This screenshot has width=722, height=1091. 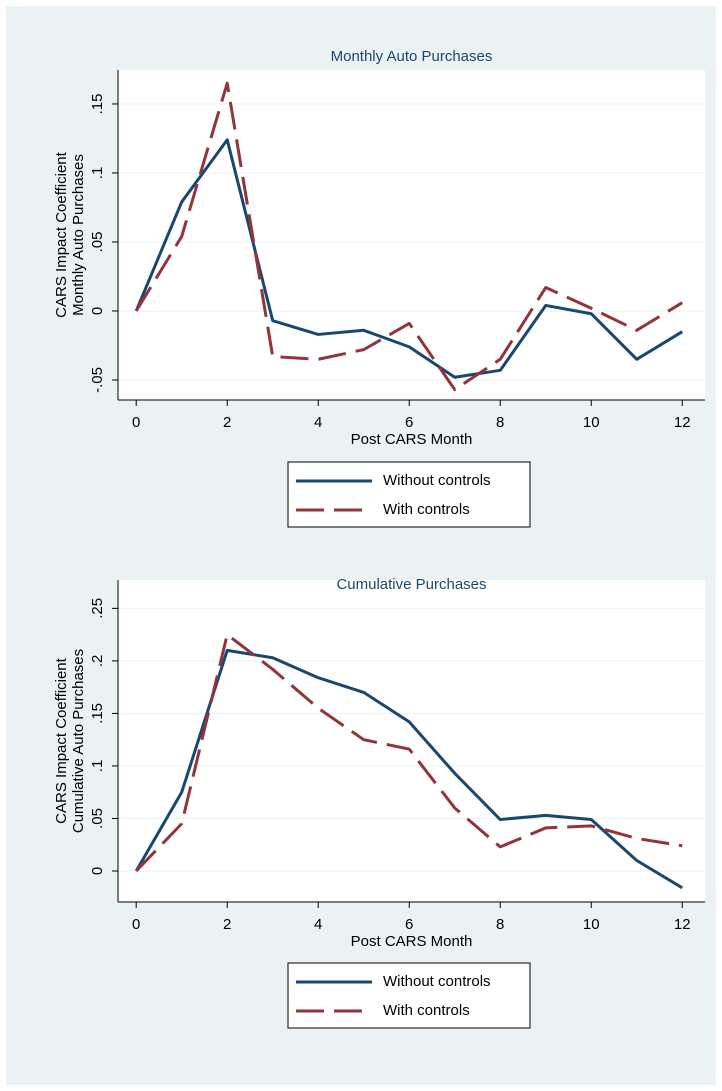 What do you see at coordinates (412, 56) in the screenshot?
I see `chart-title: Monthly Auto Purchases` at bounding box center [412, 56].